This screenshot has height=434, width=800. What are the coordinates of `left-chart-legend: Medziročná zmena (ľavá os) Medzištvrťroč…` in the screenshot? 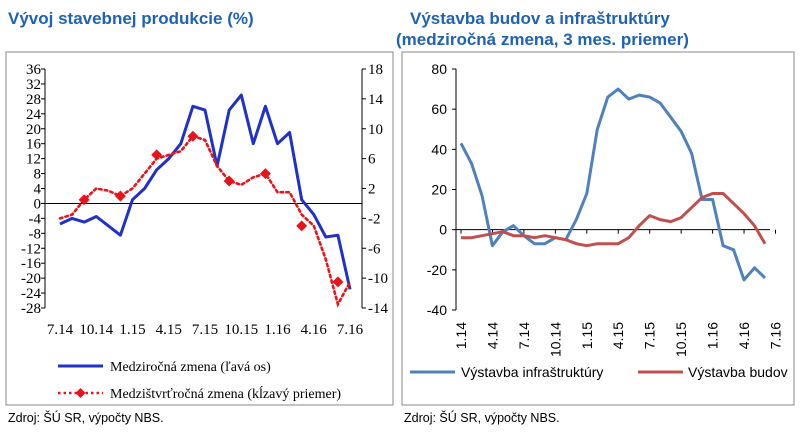 It's located at (199, 381).